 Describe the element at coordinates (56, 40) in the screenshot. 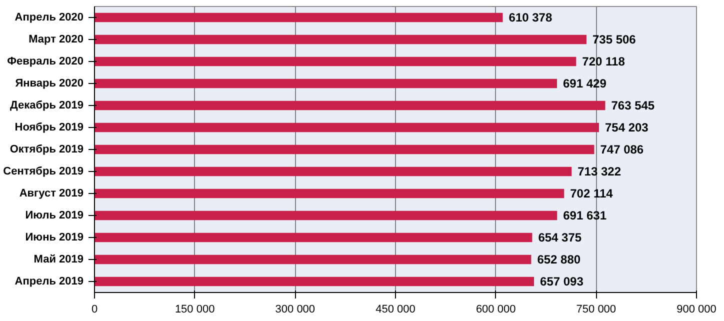

I see `y-tick-label: Март 2020` at that location.